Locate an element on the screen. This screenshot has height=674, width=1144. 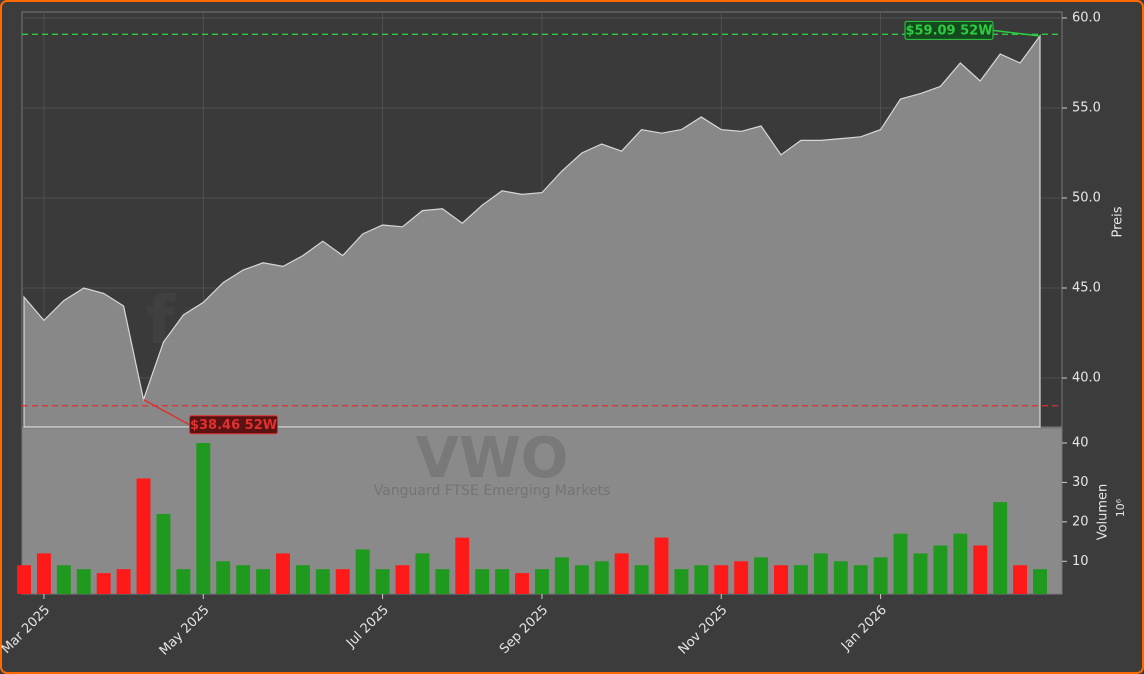
y-tick-label: 45.0 is located at coordinates (1086, 288).